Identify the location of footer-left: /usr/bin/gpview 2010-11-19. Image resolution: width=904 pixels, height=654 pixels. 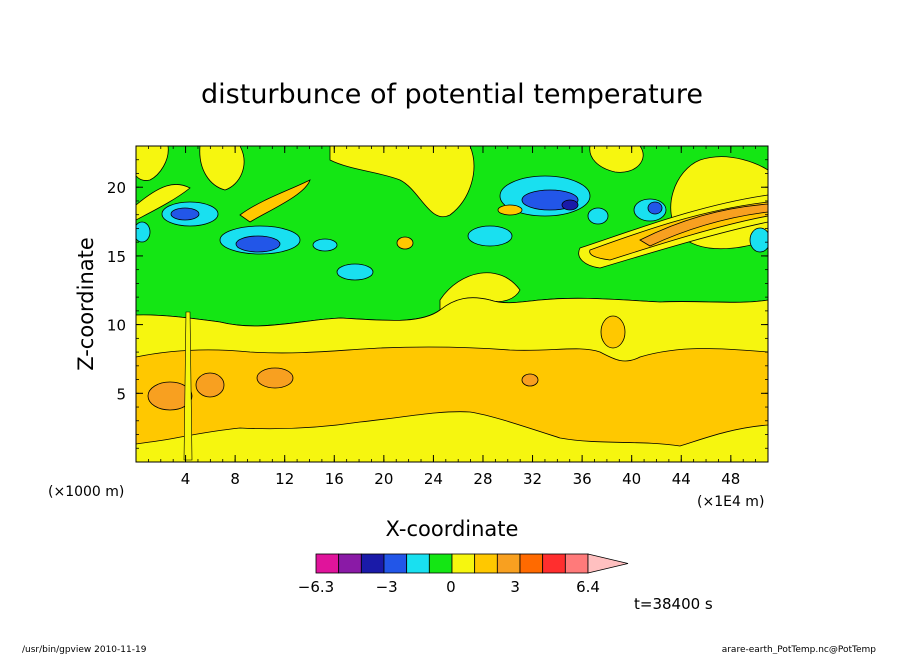
(84, 649).